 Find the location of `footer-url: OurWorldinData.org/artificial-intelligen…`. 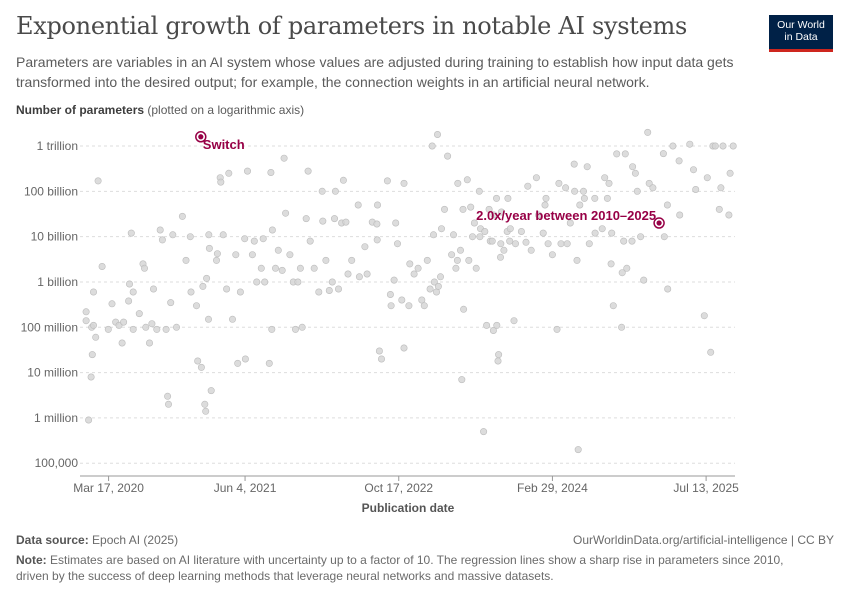

footer-url: OurWorldinData.org/artificial-intelligen… is located at coordinates (703, 540).